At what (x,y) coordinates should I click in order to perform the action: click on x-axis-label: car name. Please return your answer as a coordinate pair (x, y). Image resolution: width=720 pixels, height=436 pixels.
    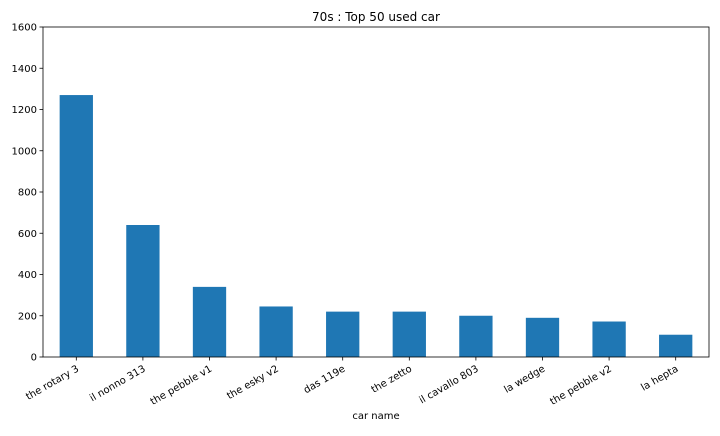
    Looking at the image, I should click on (375, 416).